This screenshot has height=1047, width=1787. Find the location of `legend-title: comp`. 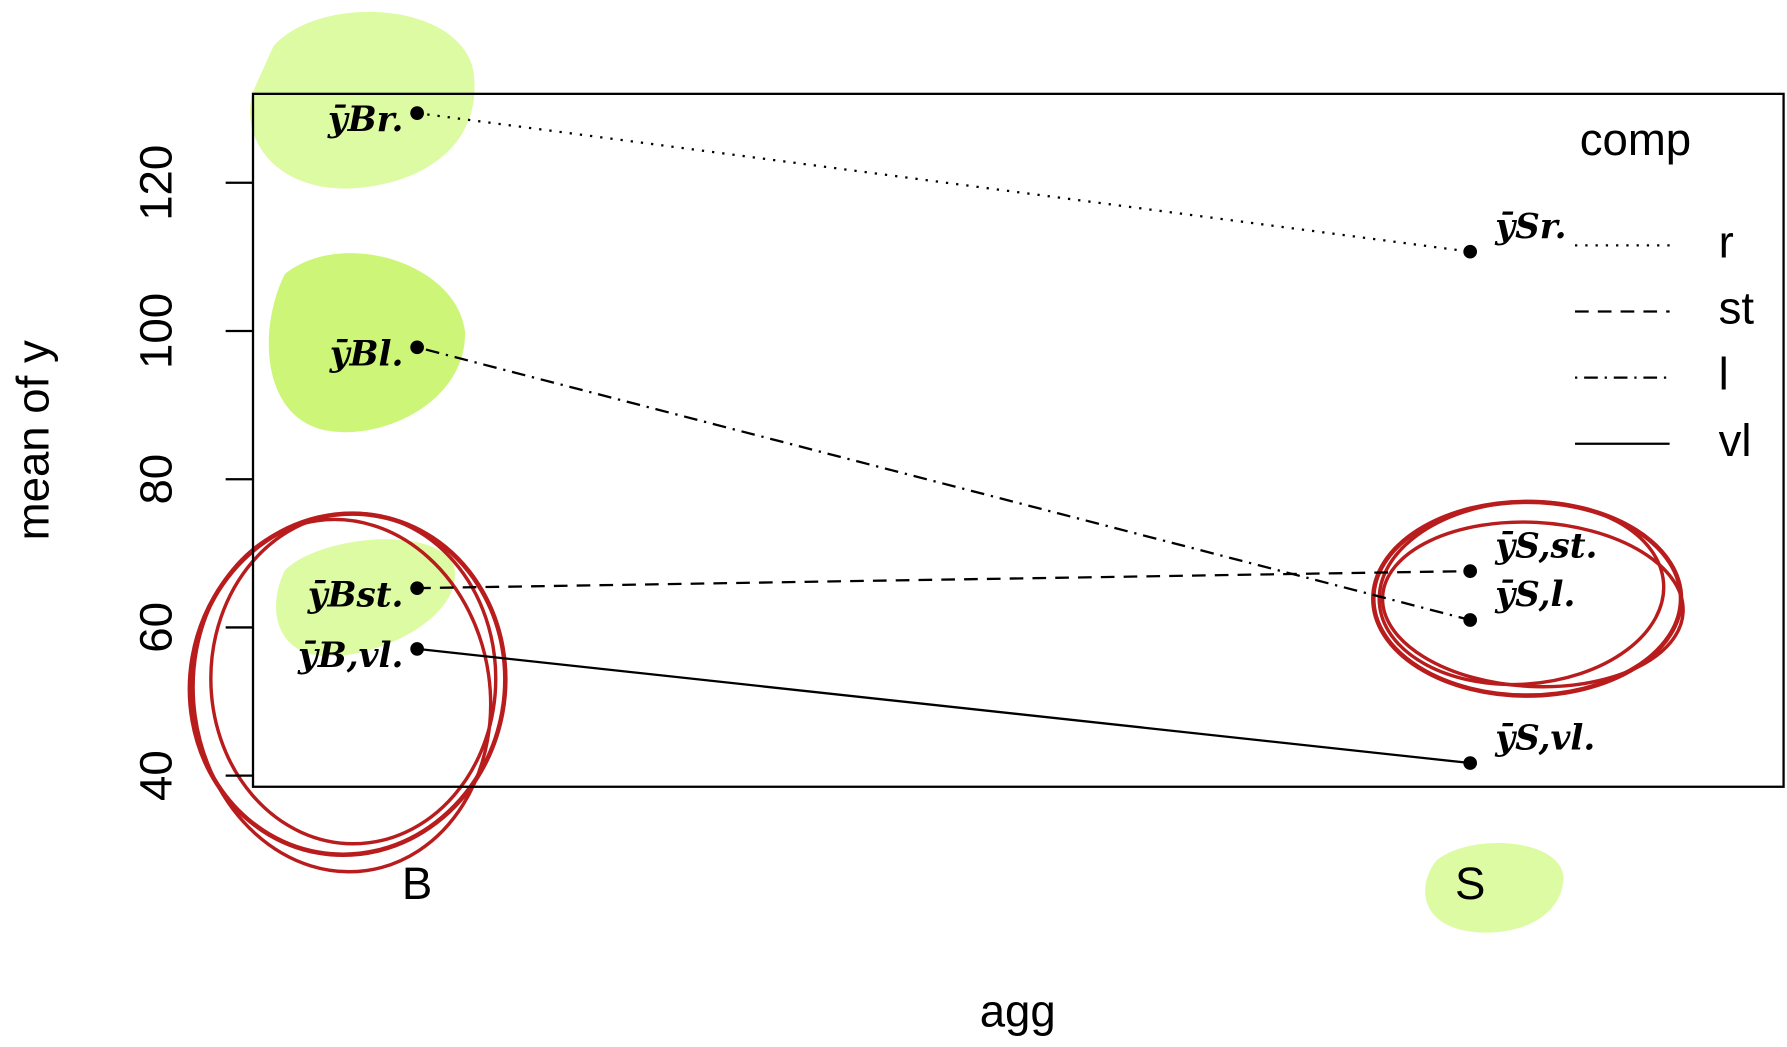

legend-title: comp is located at coordinates (1635, 139).